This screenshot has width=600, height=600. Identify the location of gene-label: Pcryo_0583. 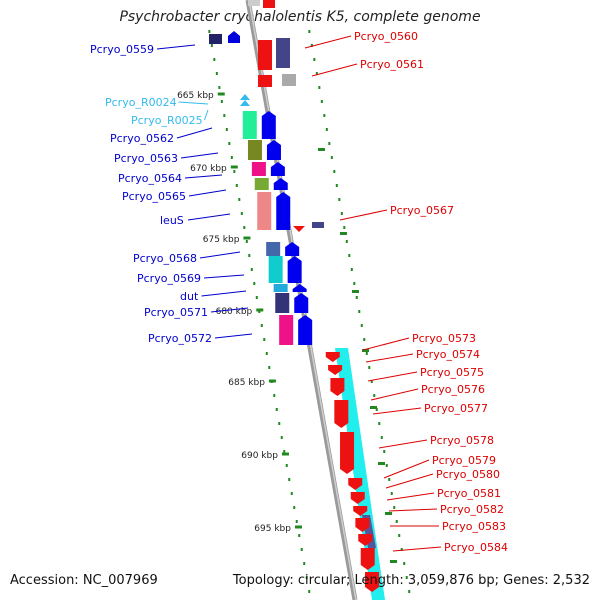
(474, 526).